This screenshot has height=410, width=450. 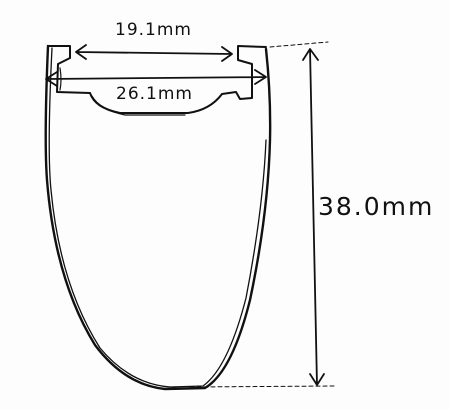 I want to click on rim-depth-label: 38.0mm, so click(x=376, y=206).